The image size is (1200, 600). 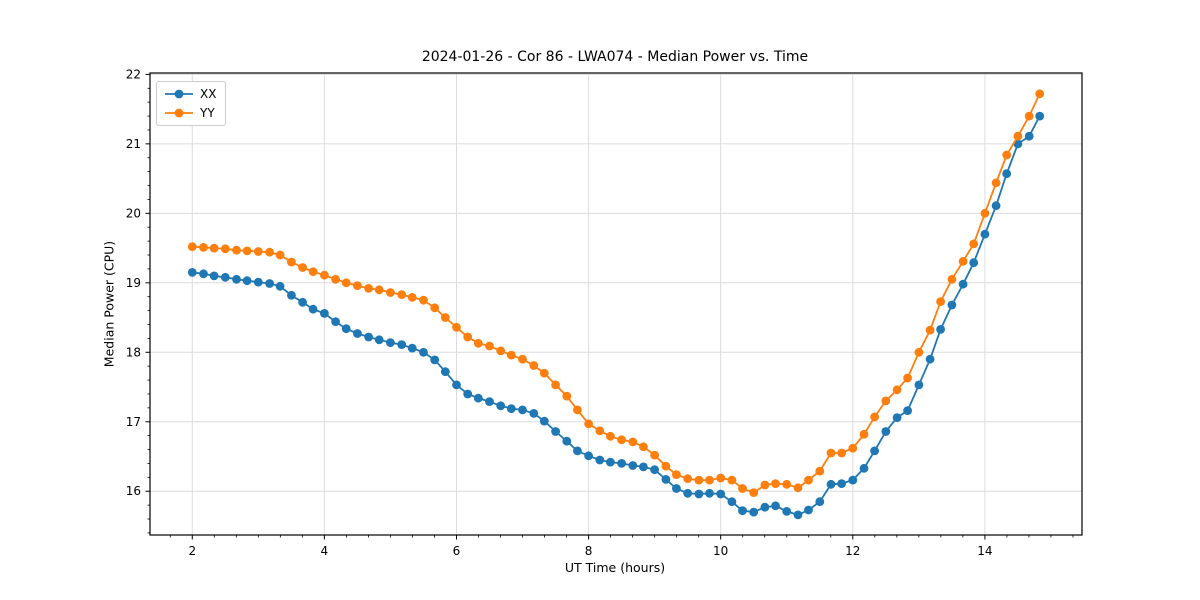 I want to click on x-axis-ticks: 2 4 6 8 10 12 14, so click(x=590, y=546).